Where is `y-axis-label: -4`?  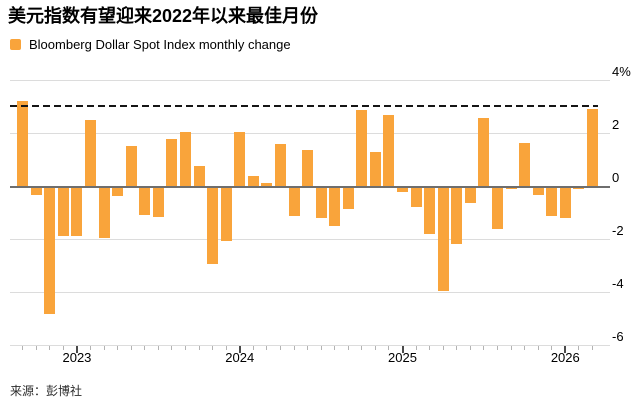 y-axis-label: -4 is located at coordinates (618, 283).